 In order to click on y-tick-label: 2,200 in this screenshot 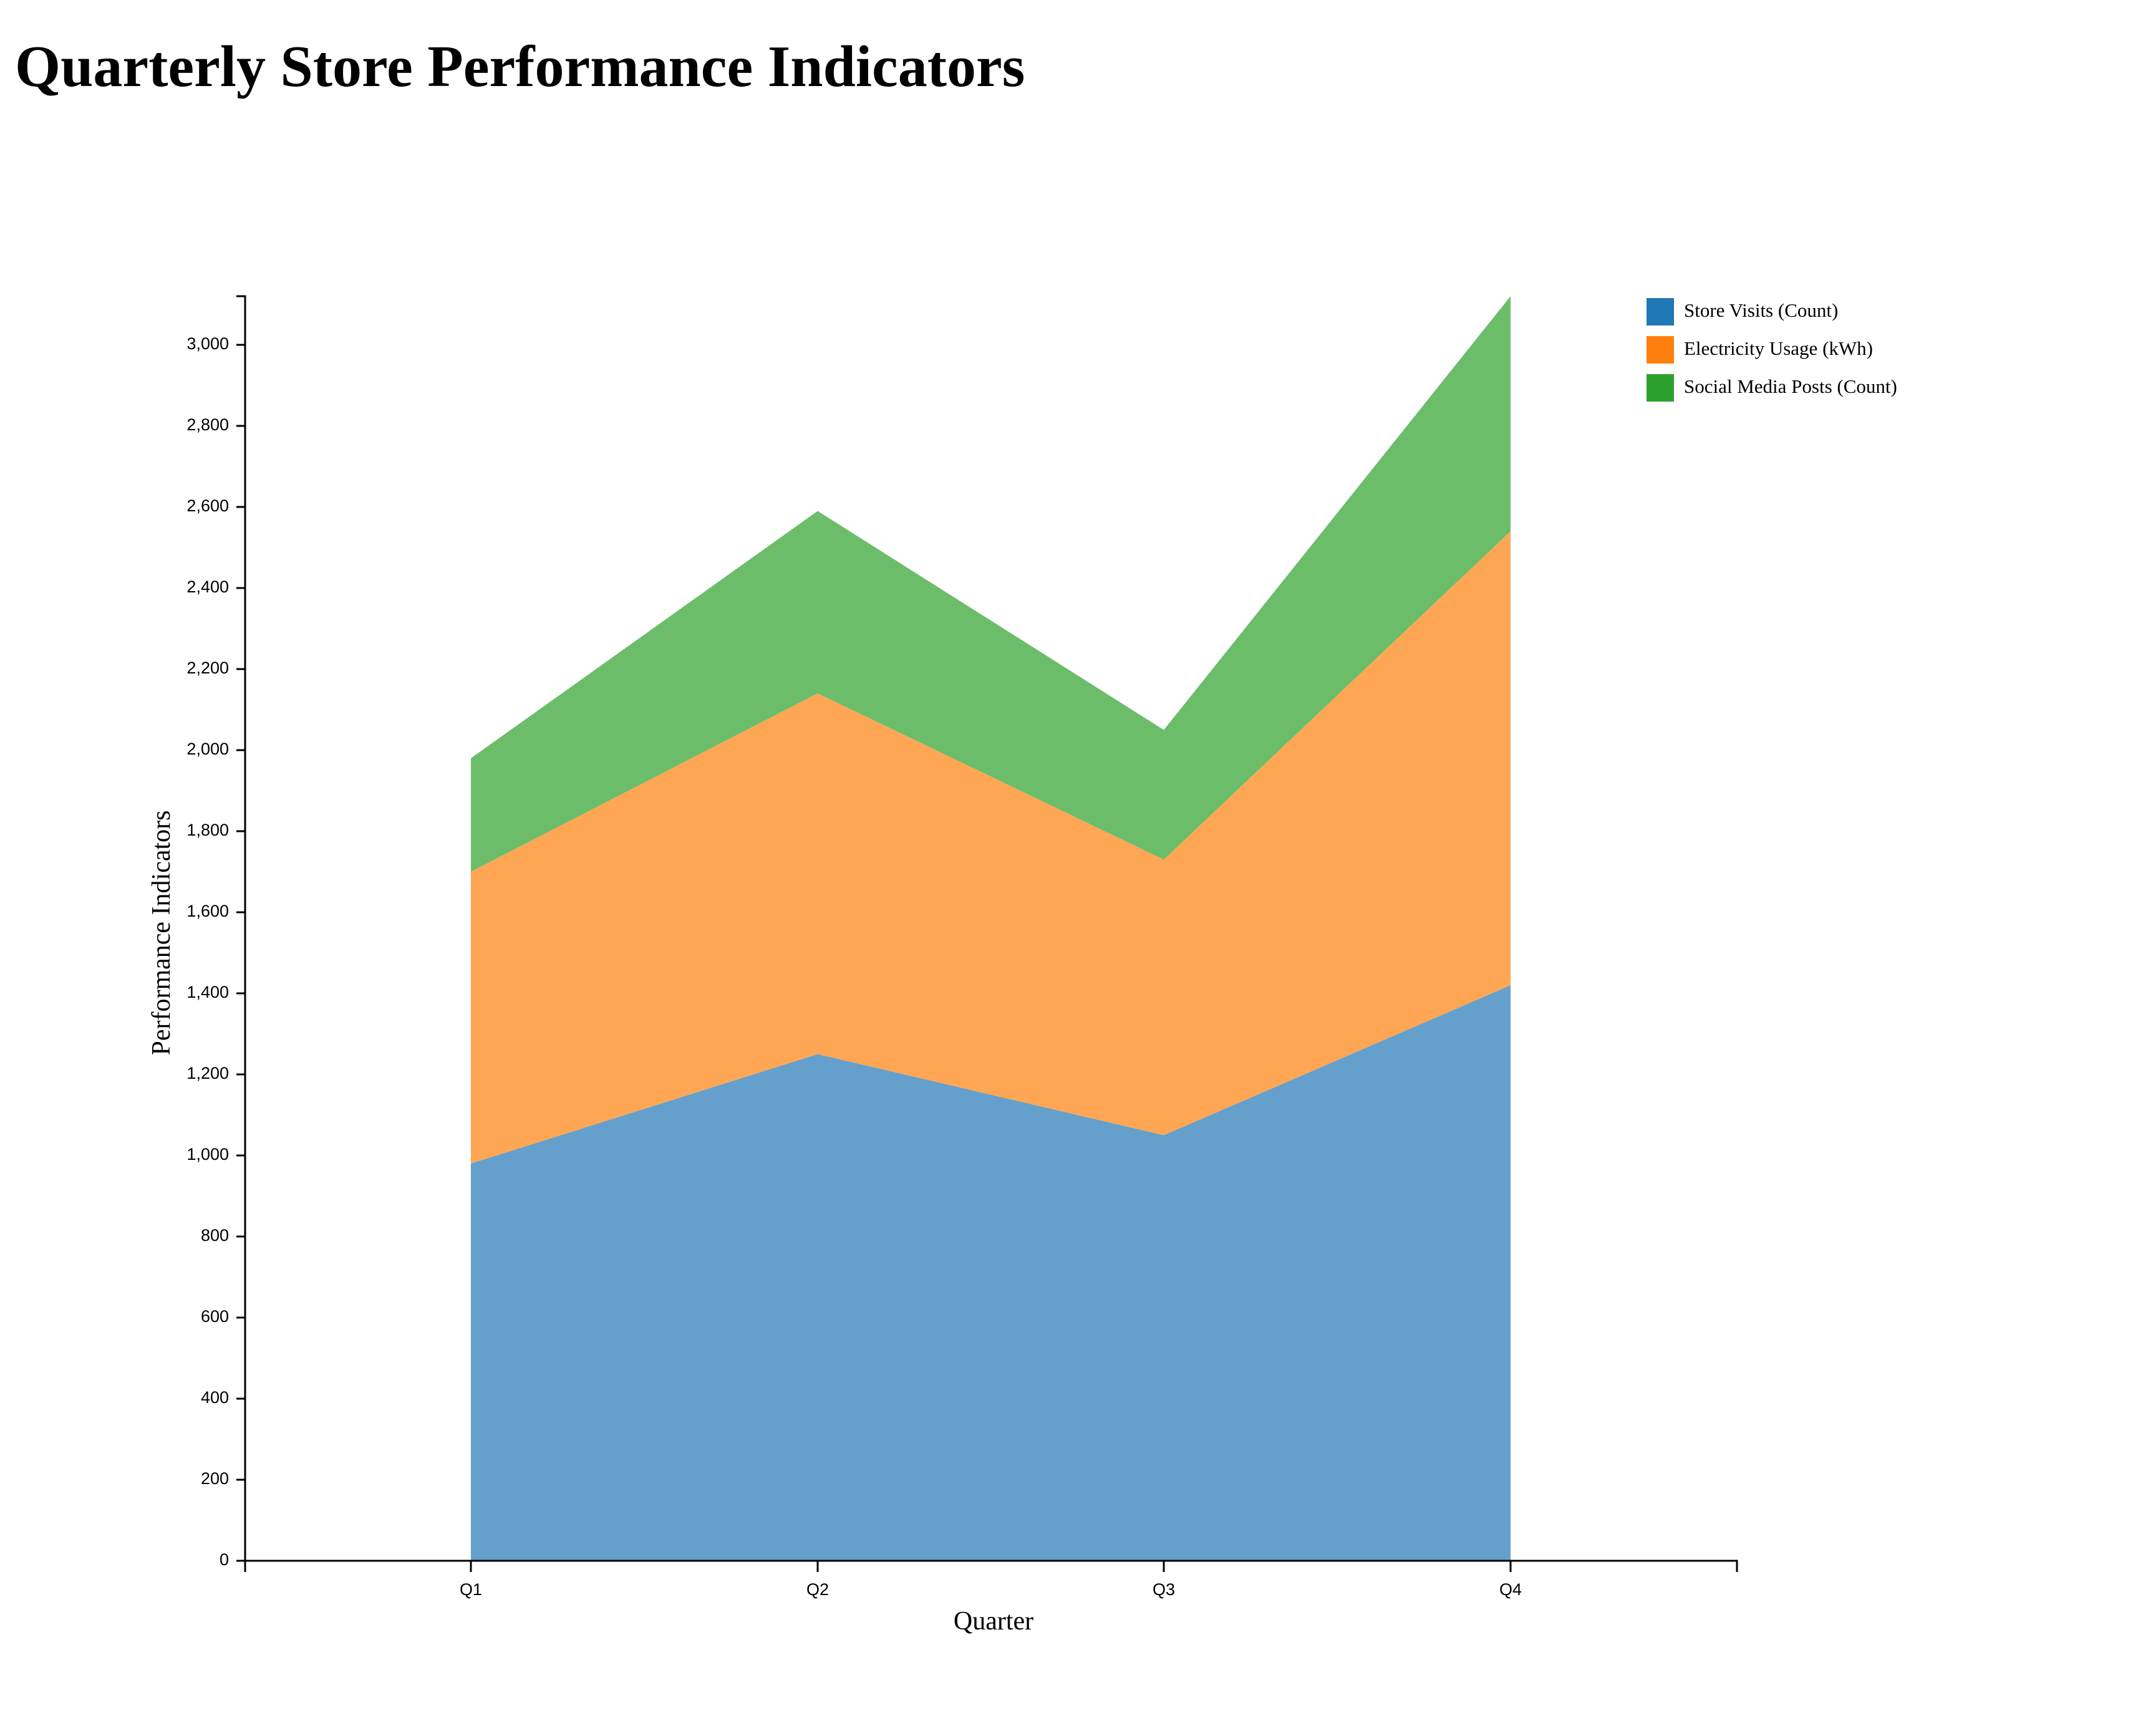, I will do `click(208, 667)`.